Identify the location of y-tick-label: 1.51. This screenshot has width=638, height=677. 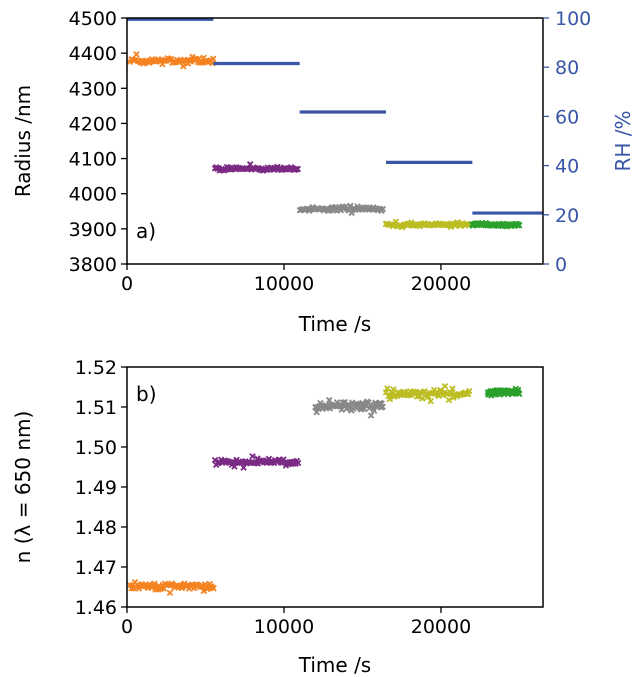
(96, 408).